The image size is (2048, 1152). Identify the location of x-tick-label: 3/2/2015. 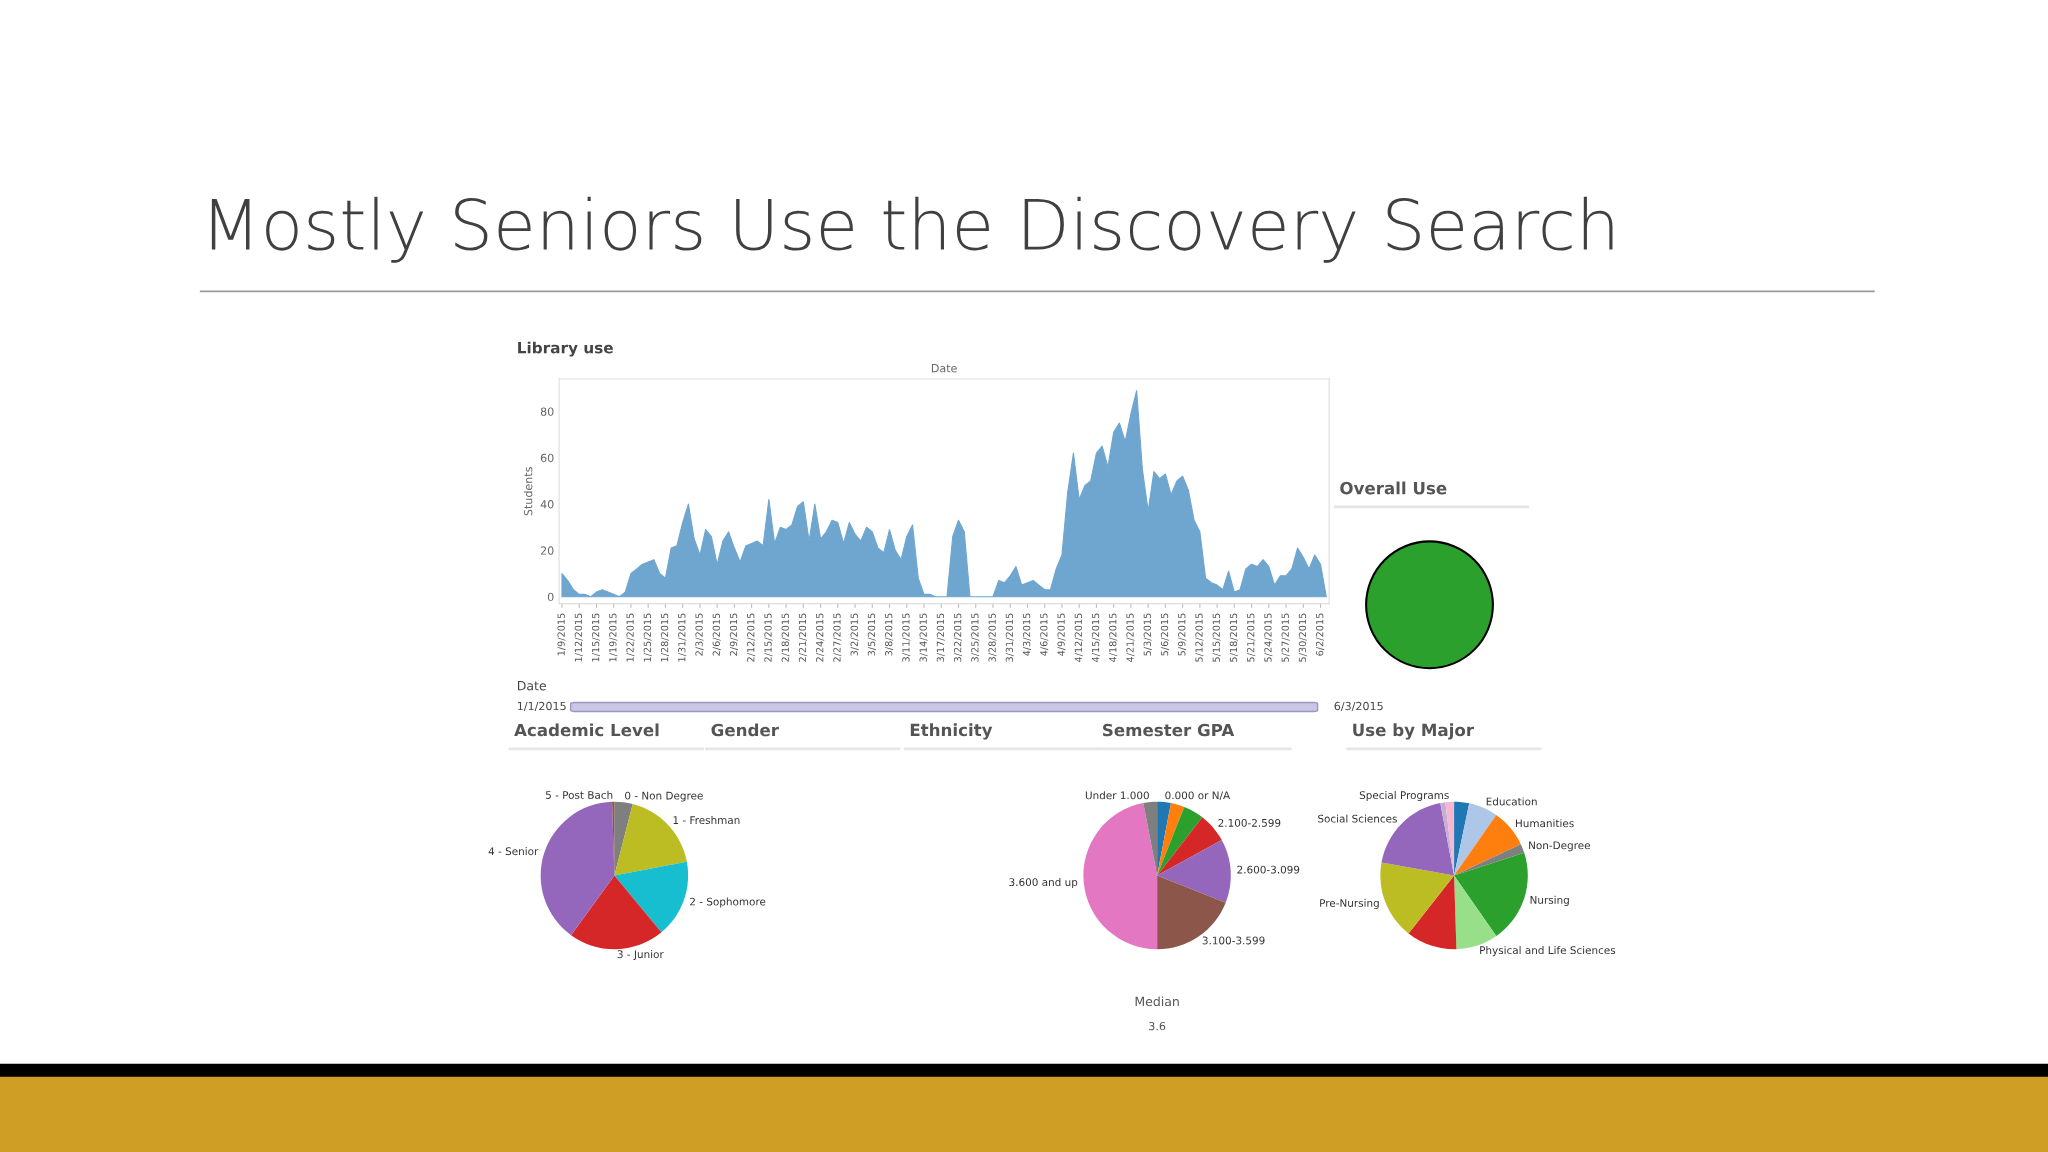
(854, 634).